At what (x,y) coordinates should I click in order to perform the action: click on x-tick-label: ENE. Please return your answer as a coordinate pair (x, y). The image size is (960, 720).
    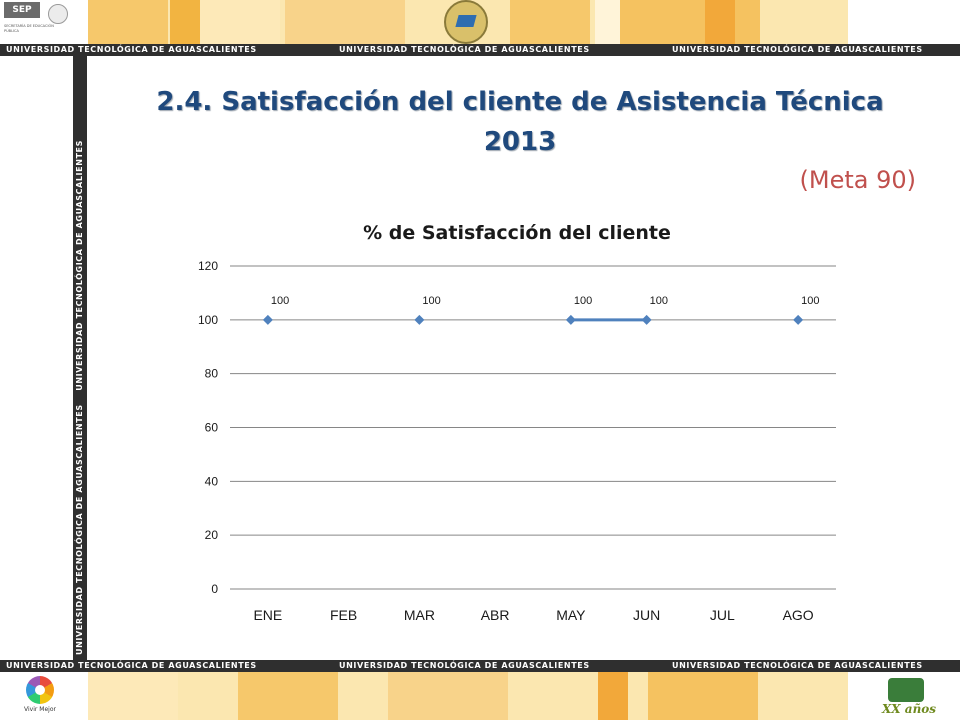
    Looking at the image, I should click on (267, 615).